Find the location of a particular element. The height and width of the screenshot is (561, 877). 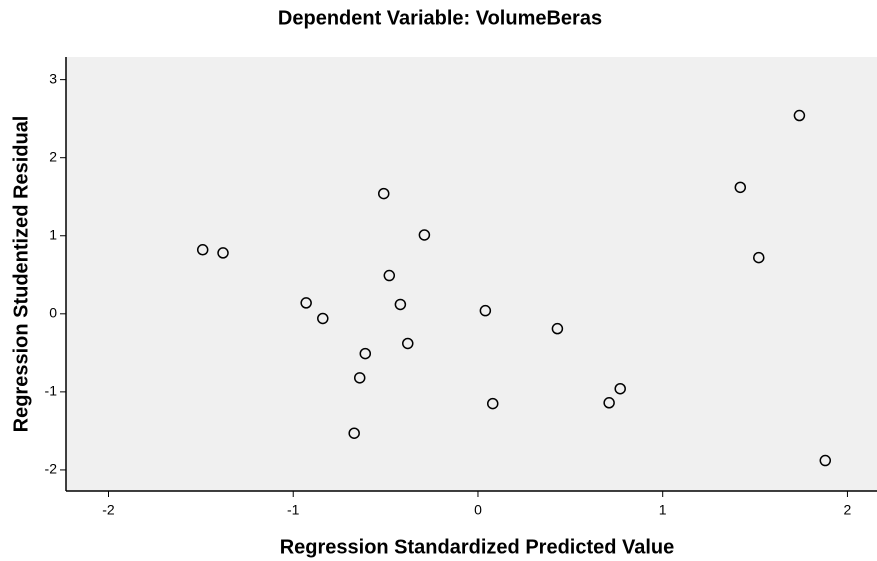

y-axis-label: Regression Studentized Residual is located at coordinates (21, 274).